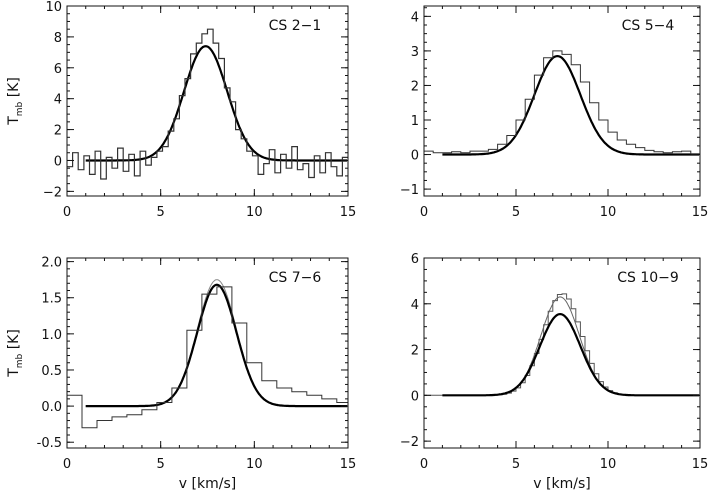 The width and height of the screenshot is (712, 495). Describe the element at coordinates (53, 7) in the screenshot. I see `y-tick-label: 10` at that location.